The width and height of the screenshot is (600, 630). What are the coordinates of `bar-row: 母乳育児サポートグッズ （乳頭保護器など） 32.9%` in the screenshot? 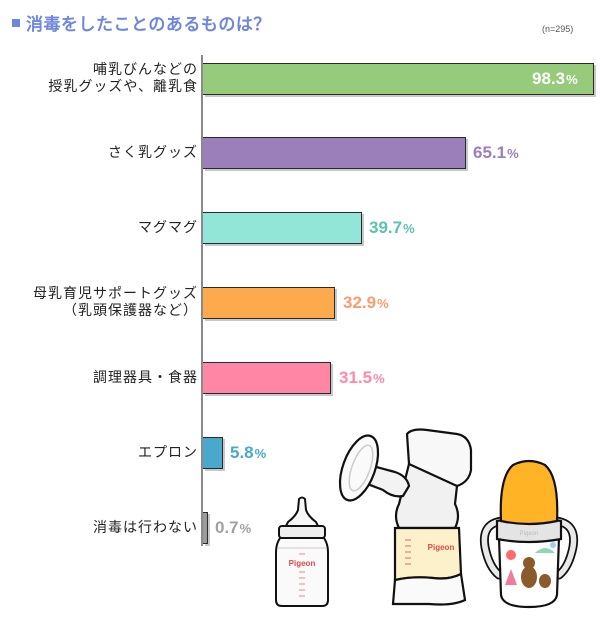 It's located at (300, 302).